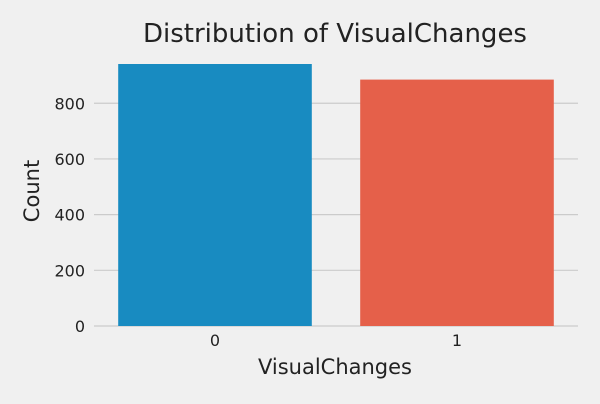  Describe the element at coordinates (457, 340) in the screenshot. I see `x-tick-label: 1` at that location.